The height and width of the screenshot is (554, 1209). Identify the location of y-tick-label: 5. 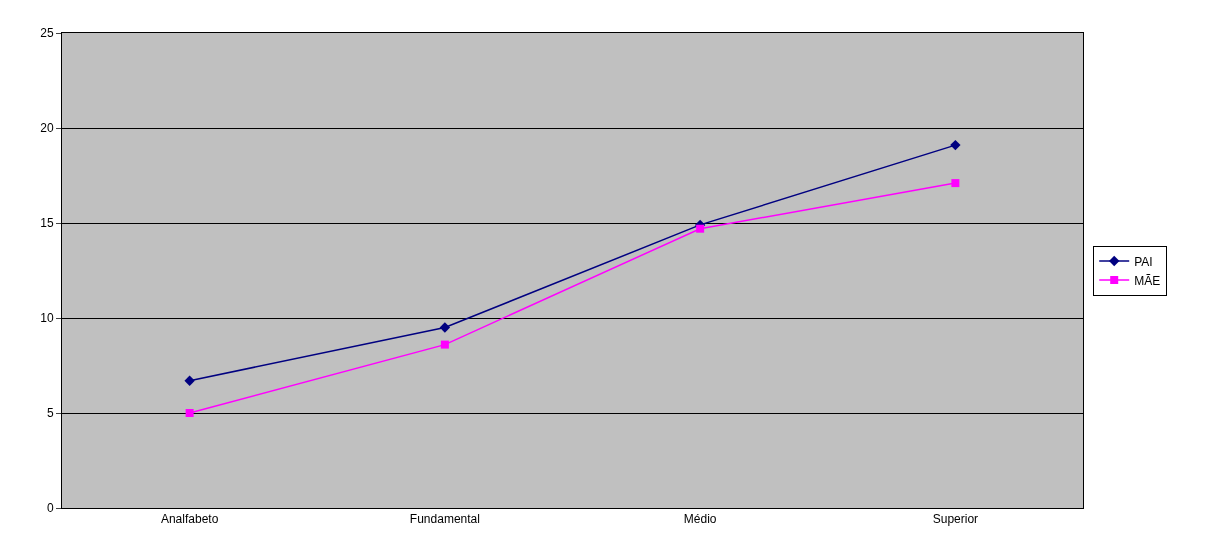
(50, 413).